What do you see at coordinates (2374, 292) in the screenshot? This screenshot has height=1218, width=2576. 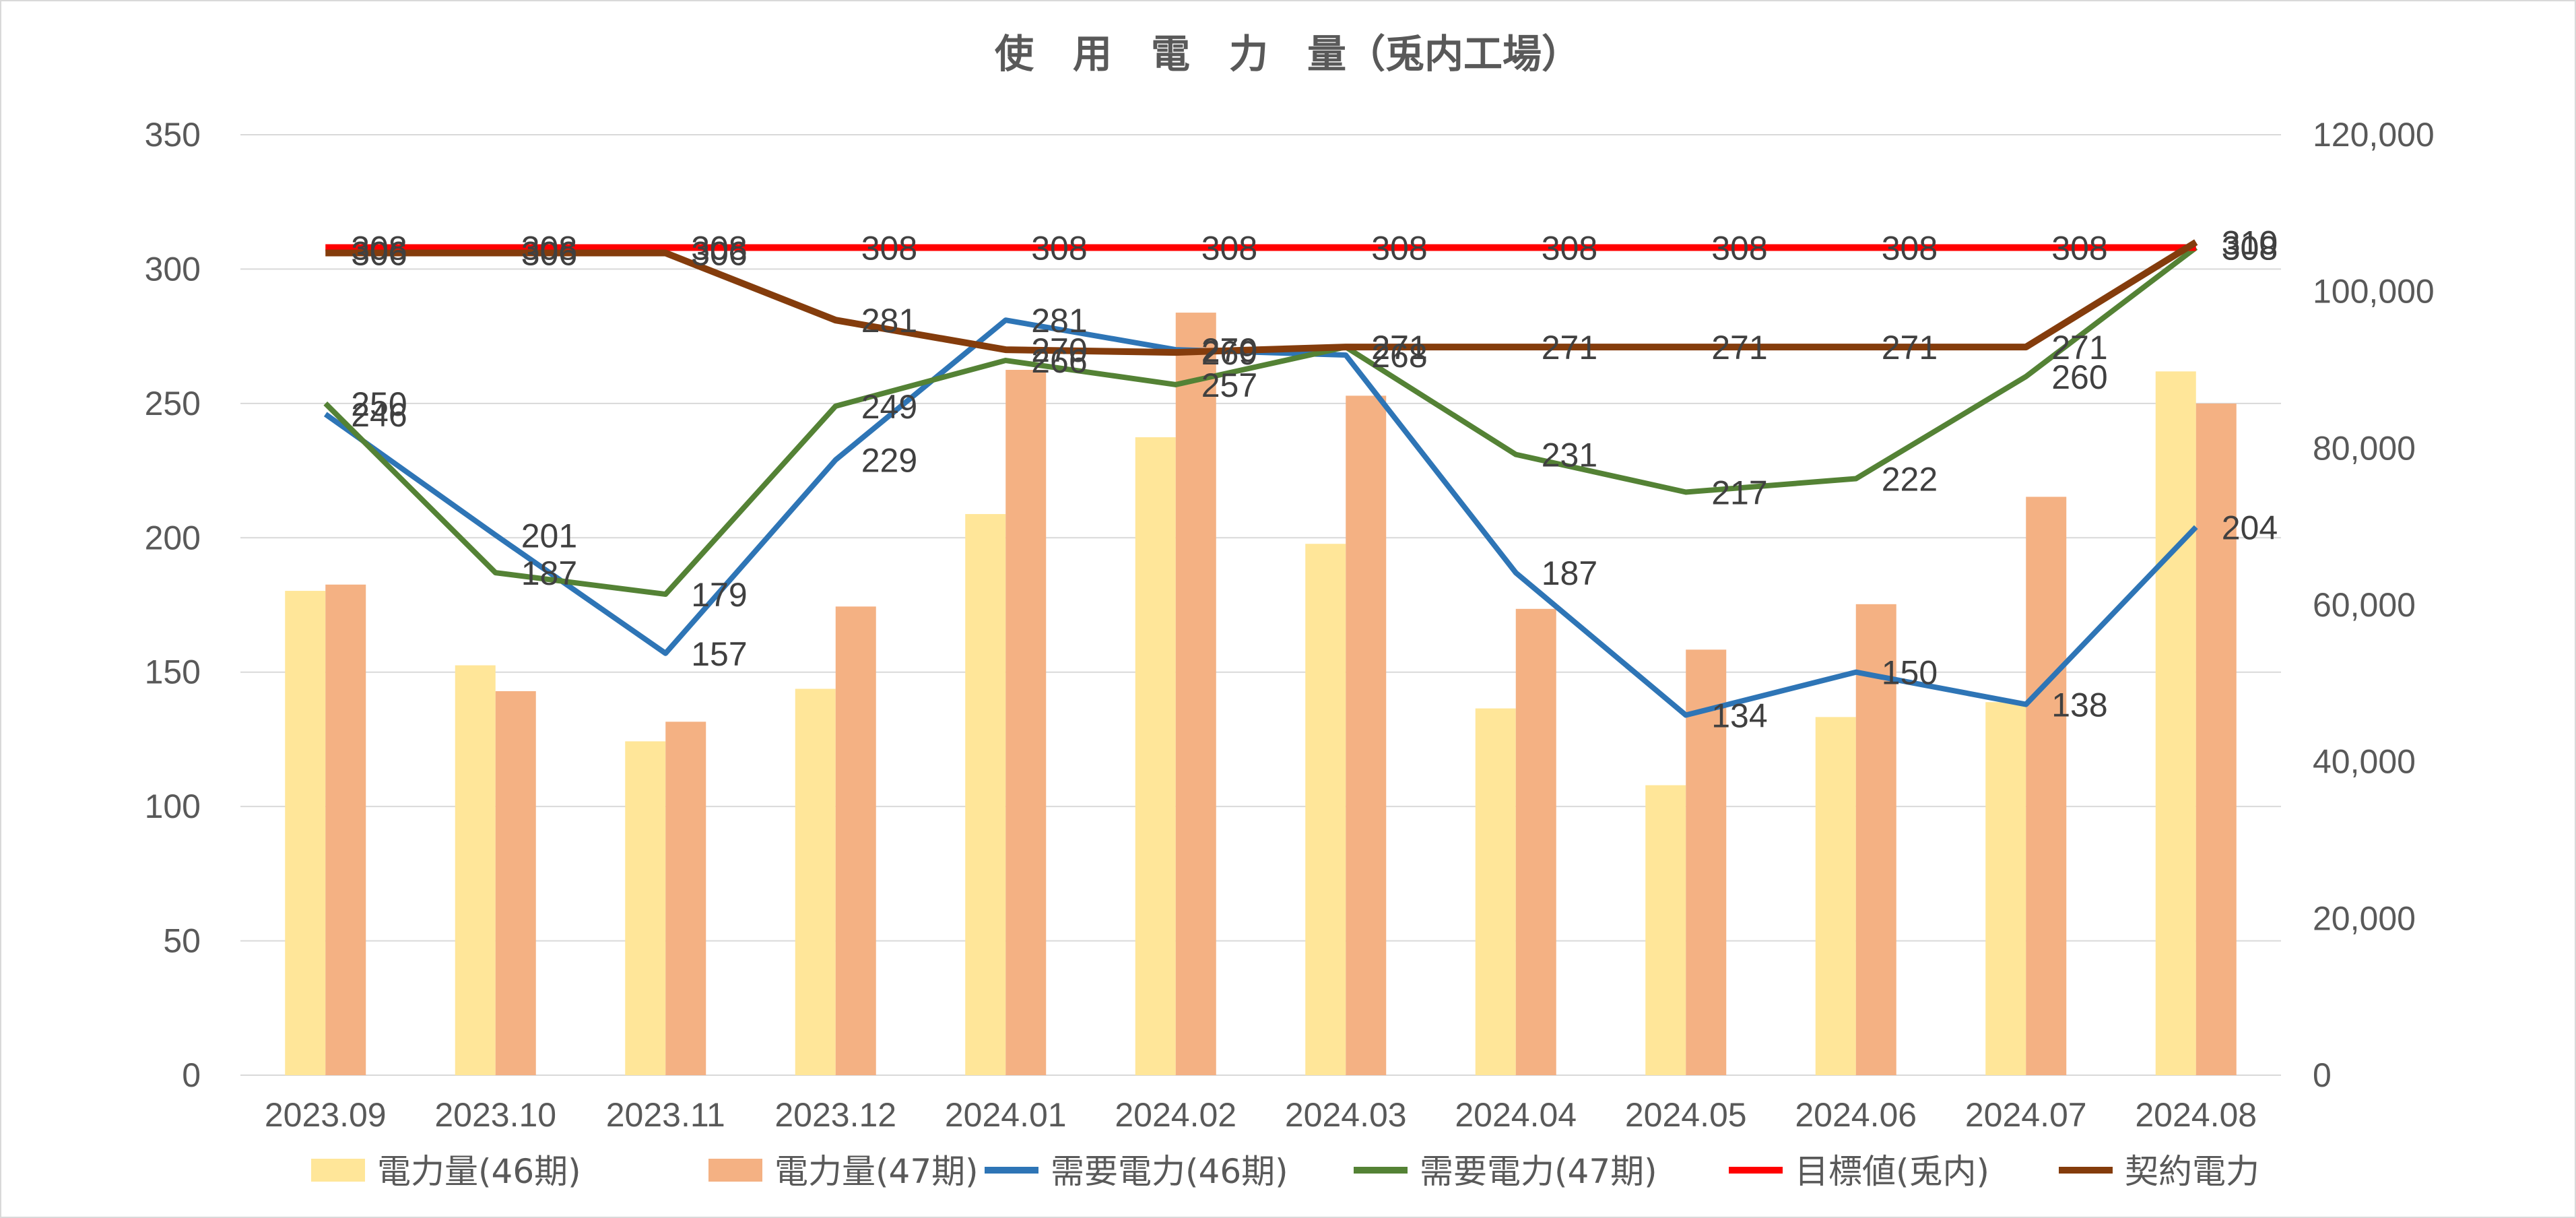 I see `right-tick-label: 100,000` at bounding box center [2374, 292].